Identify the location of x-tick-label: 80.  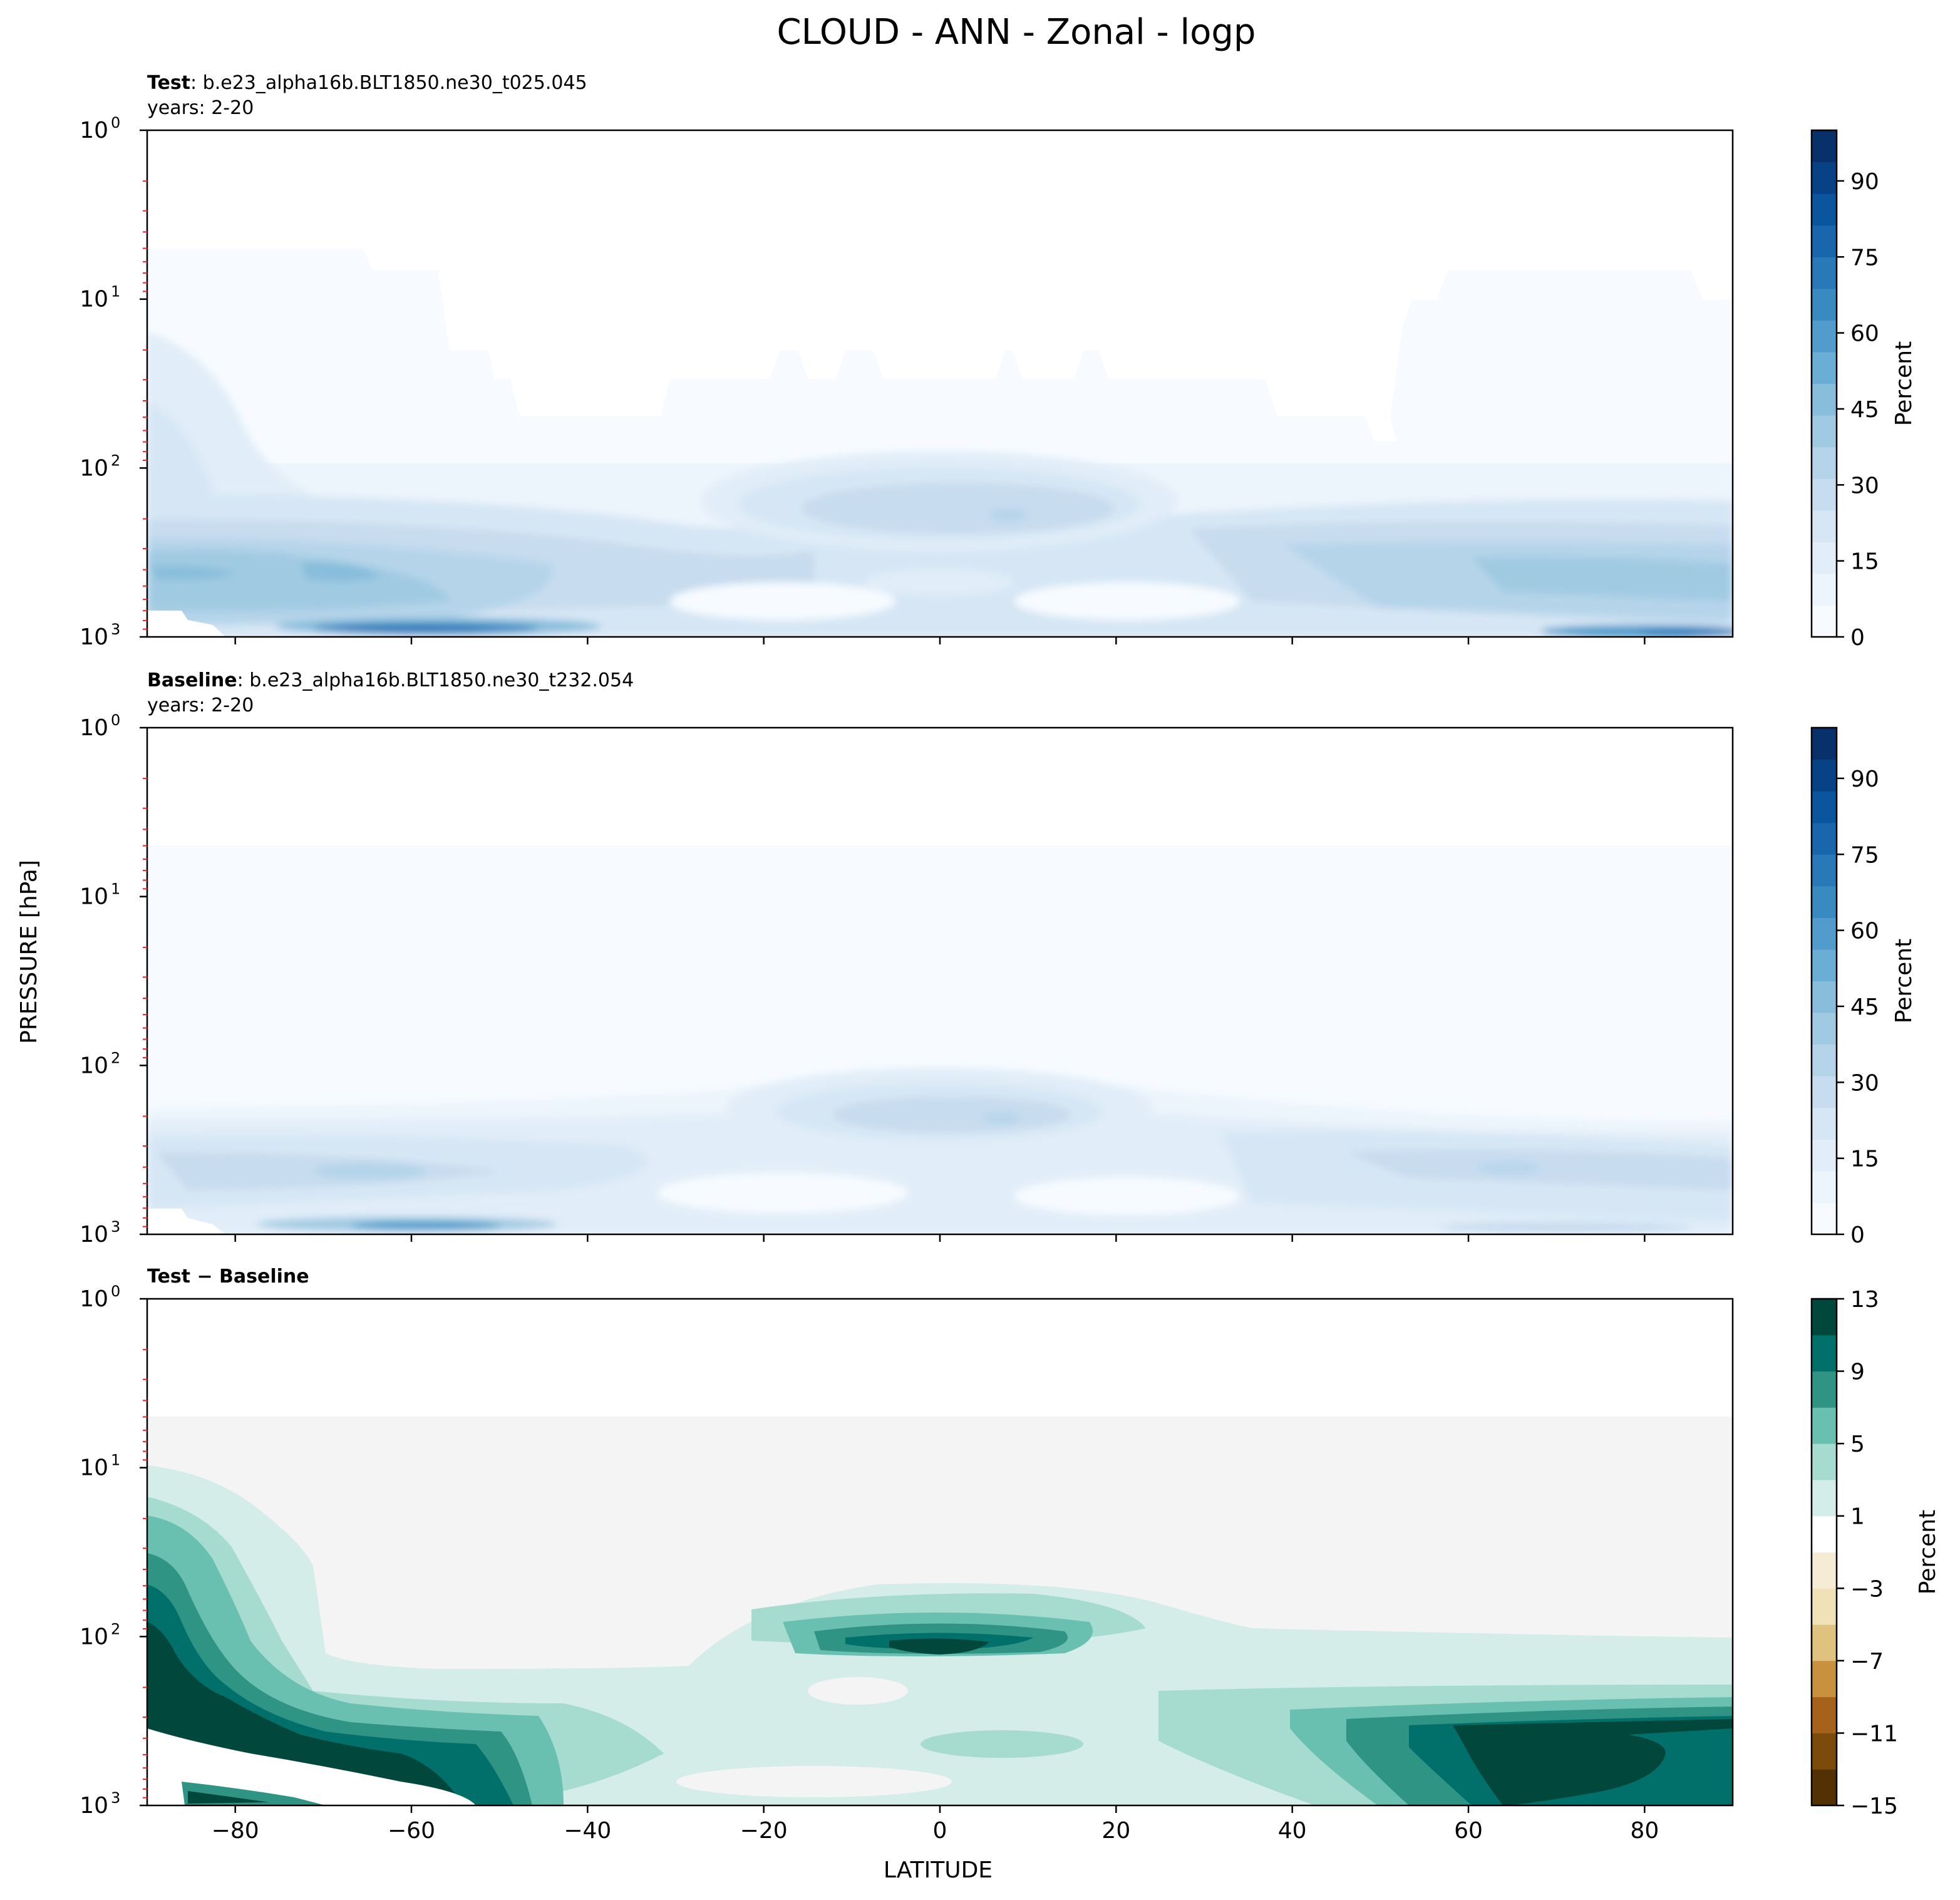
(1644, 1831).